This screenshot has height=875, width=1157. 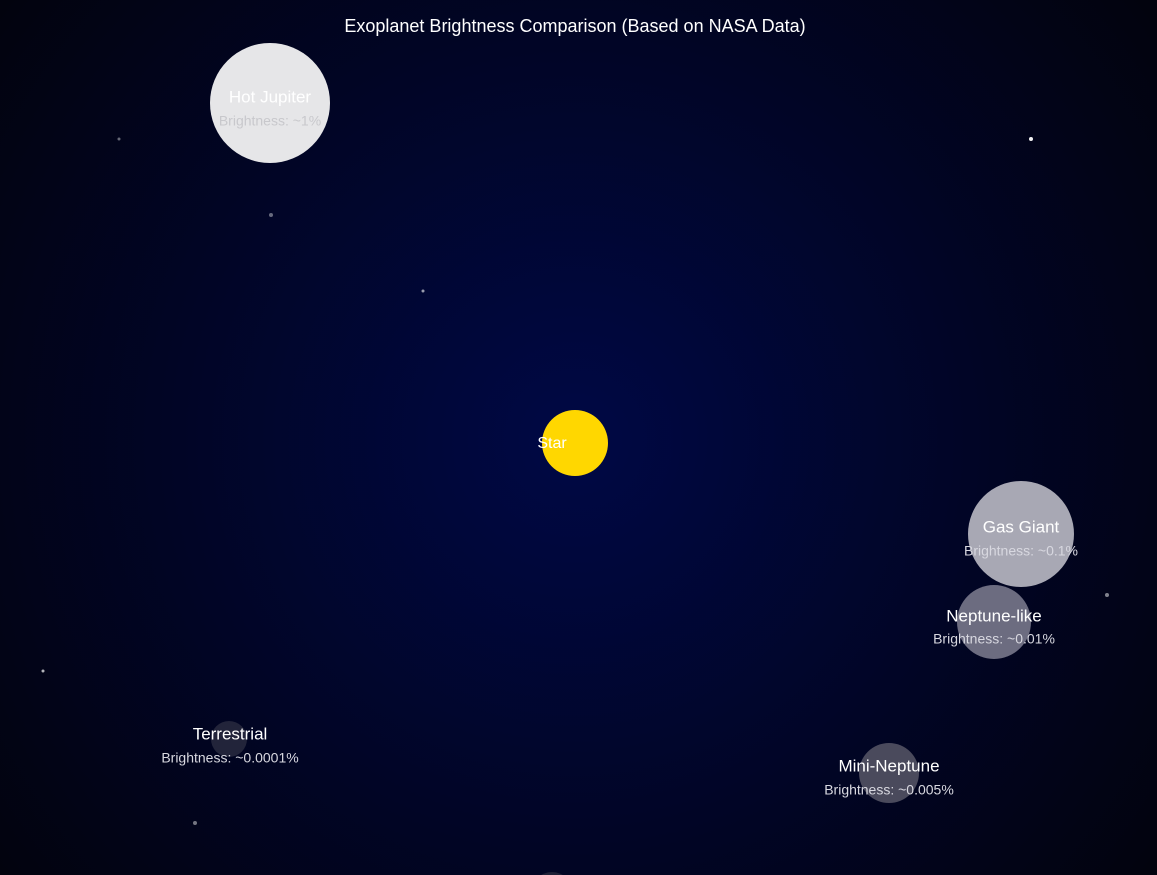 What do you see at coordinates (888, 765) in the screenshot?
I see `planet-name: Mini-Neptune` at bounding box center [888, 765].